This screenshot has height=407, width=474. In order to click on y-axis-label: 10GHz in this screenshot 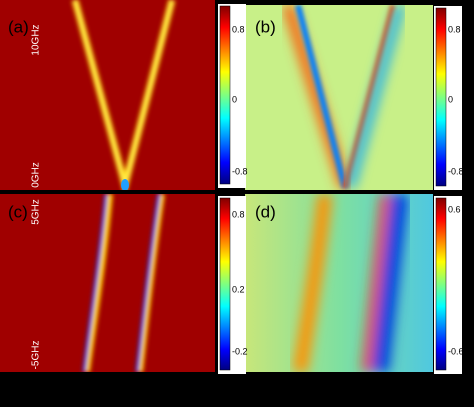, I will do `click(36, 39)`.